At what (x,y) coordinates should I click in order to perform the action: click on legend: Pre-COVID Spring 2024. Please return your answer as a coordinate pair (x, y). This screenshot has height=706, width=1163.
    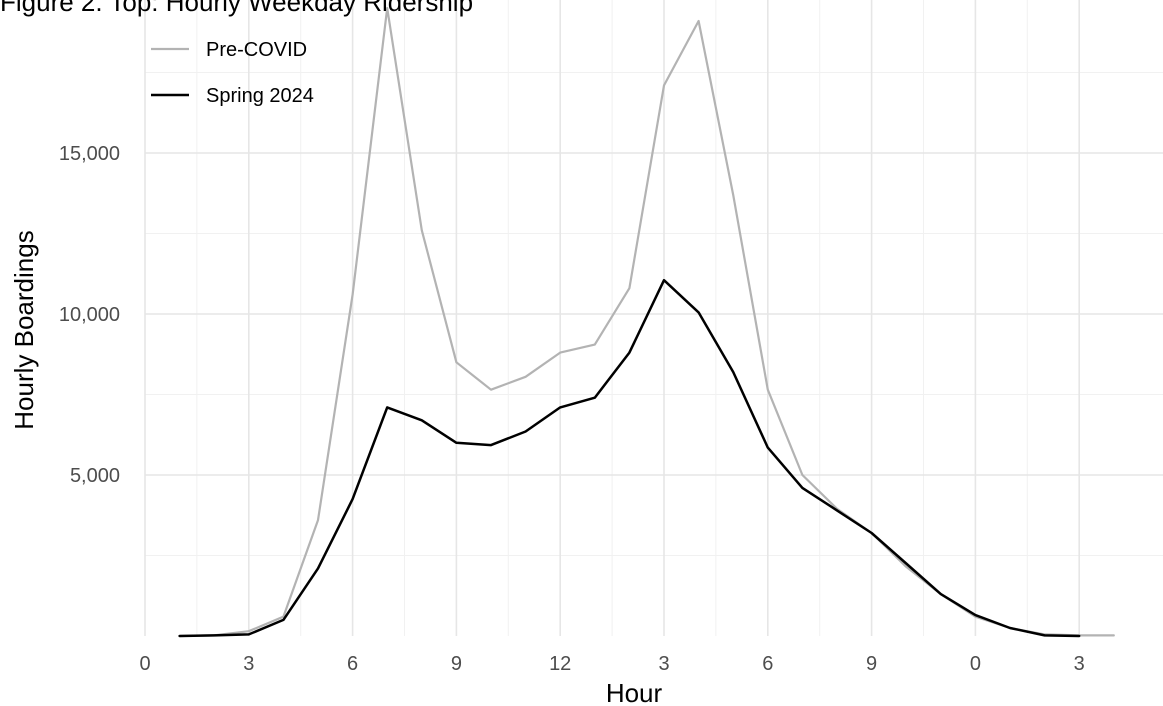
    Looking at the image, I should click on (232, 73).